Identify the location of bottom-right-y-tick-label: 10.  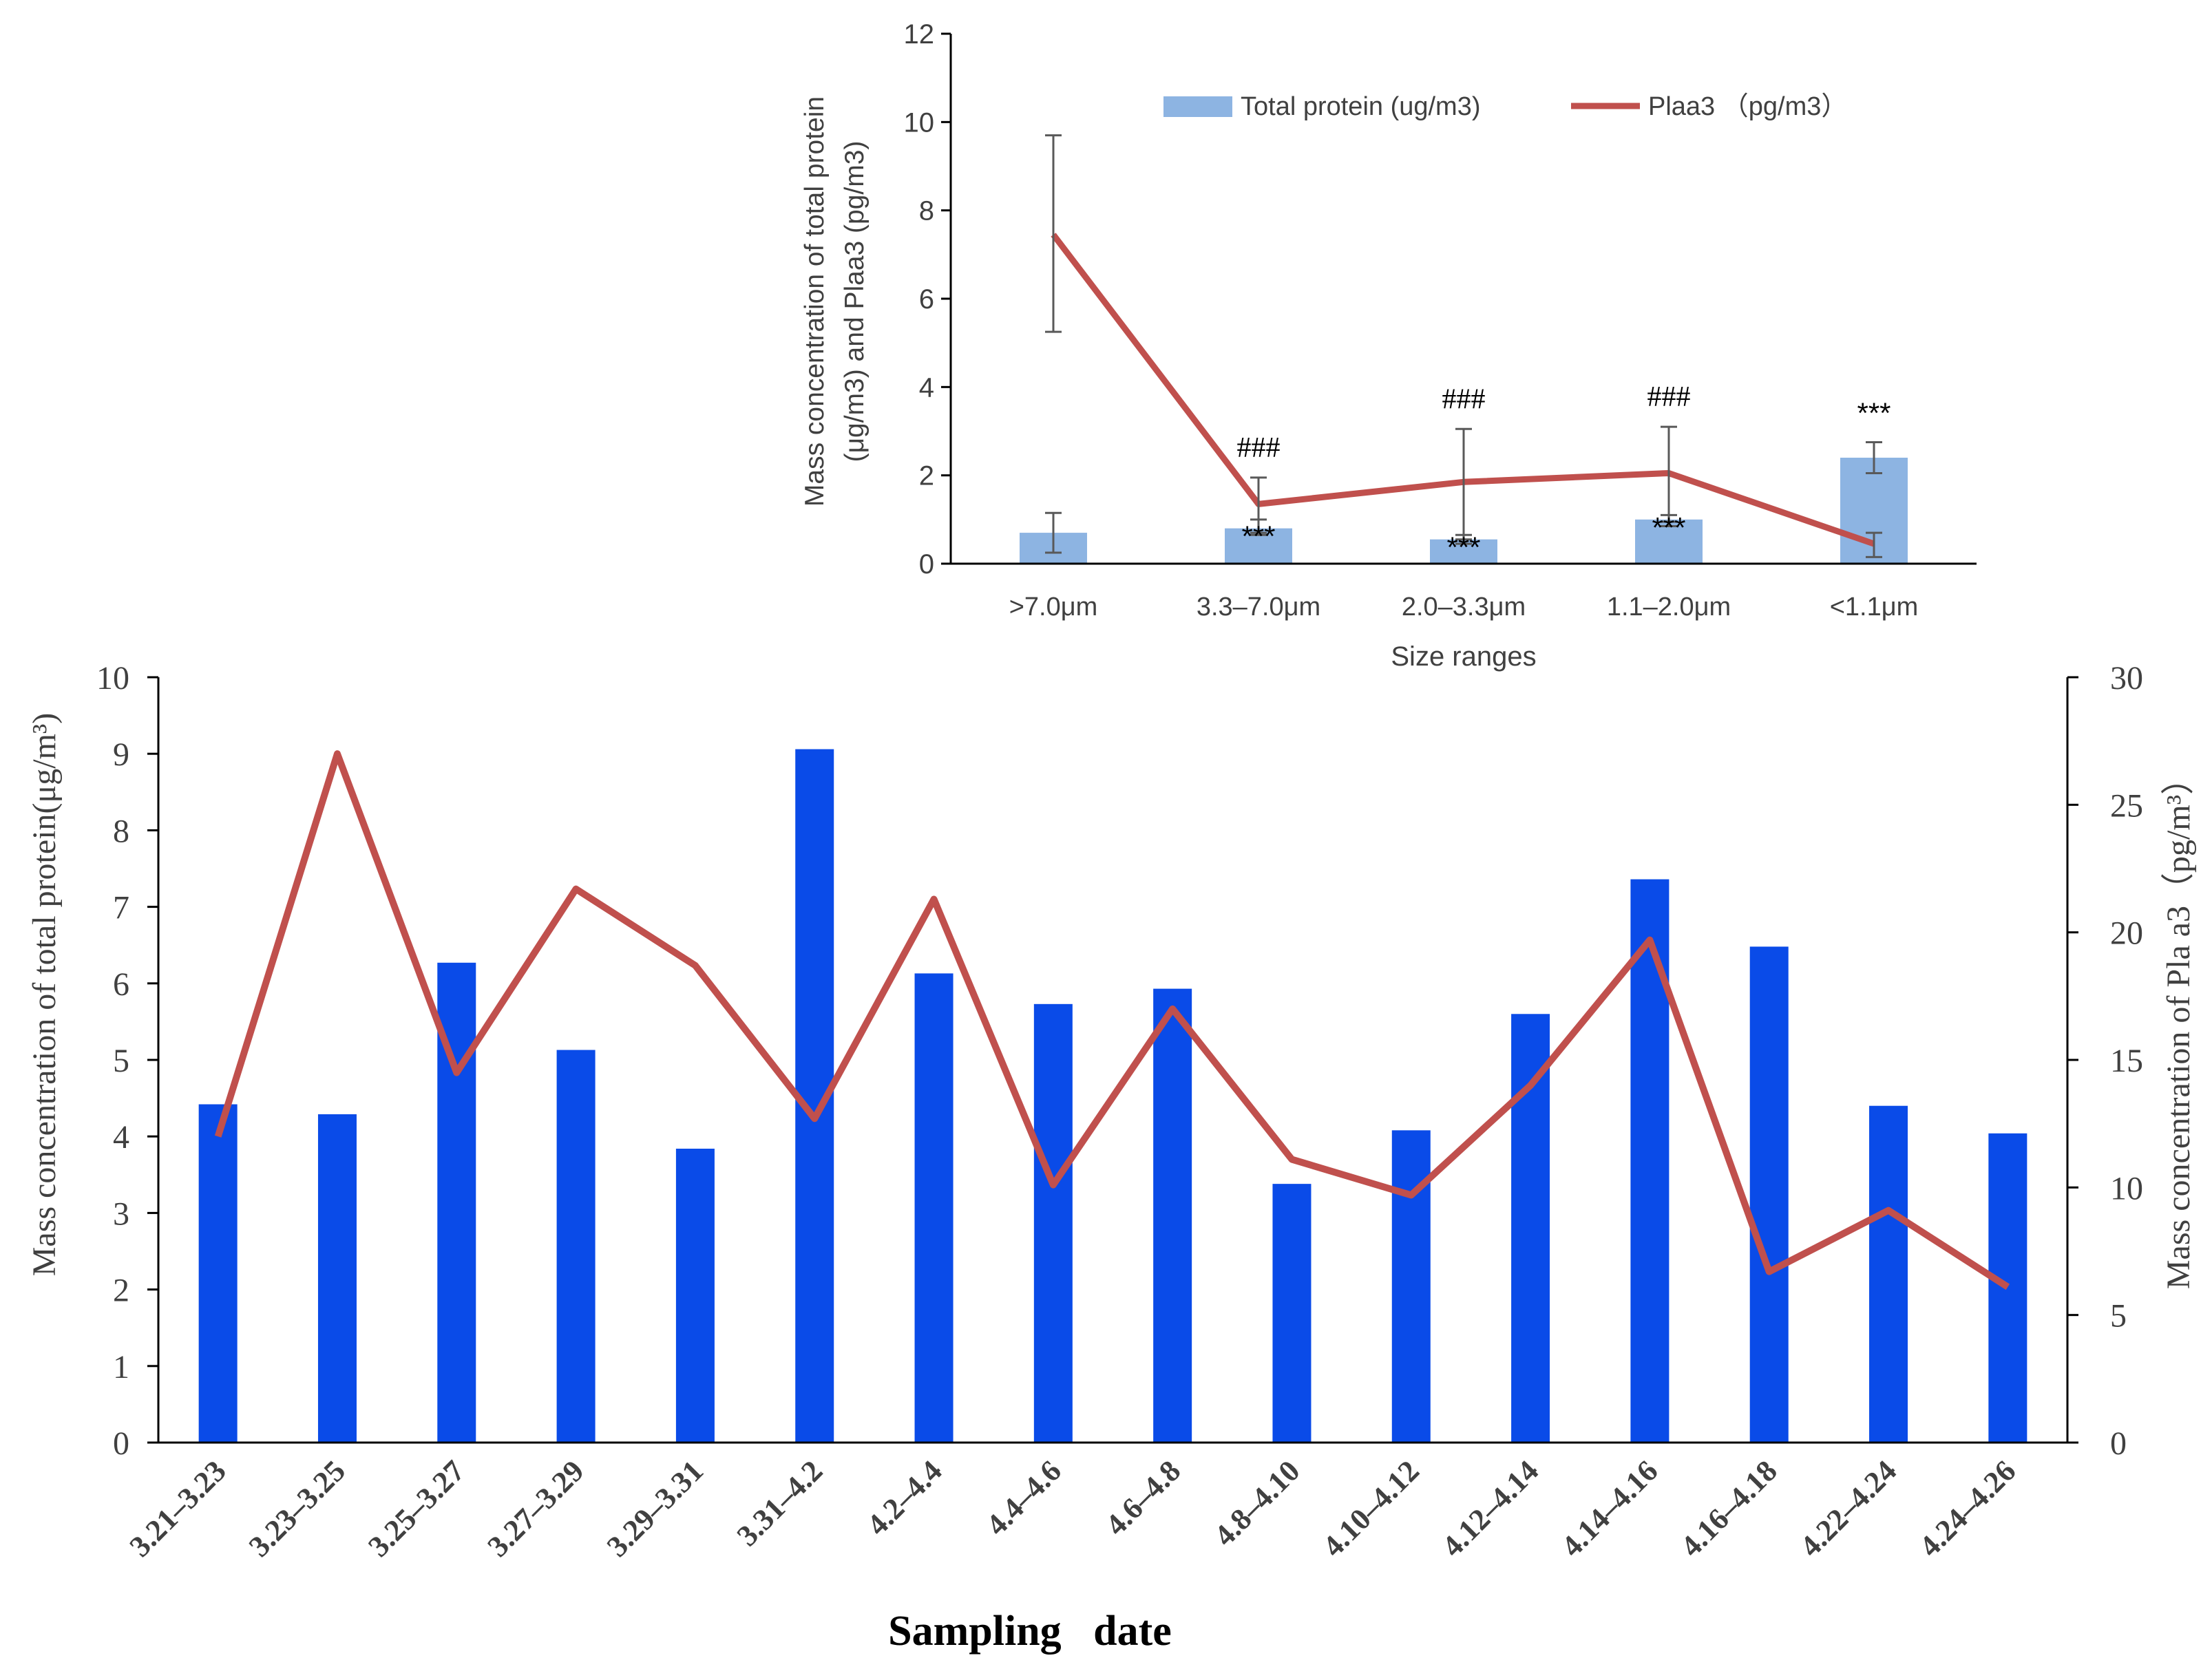
(2126, 1188).